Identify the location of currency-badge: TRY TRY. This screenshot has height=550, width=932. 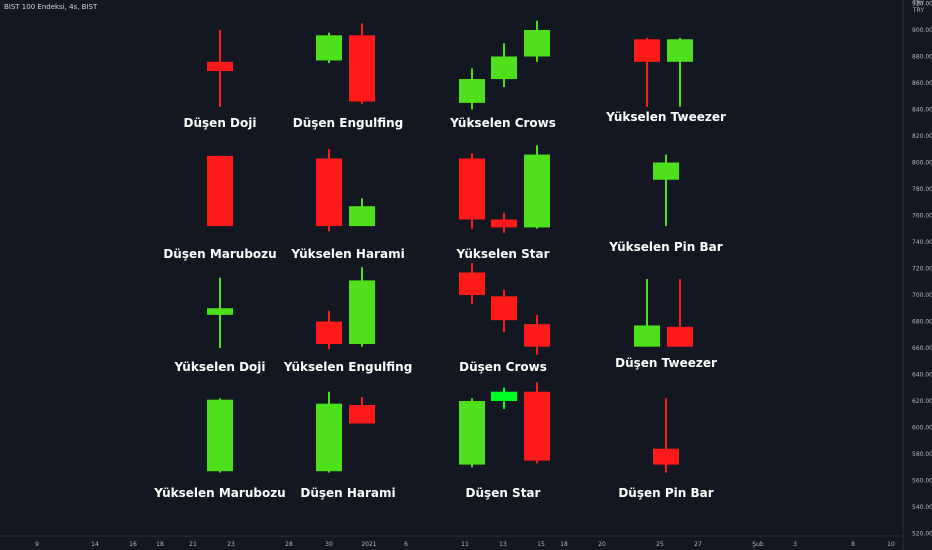
(918, 7).